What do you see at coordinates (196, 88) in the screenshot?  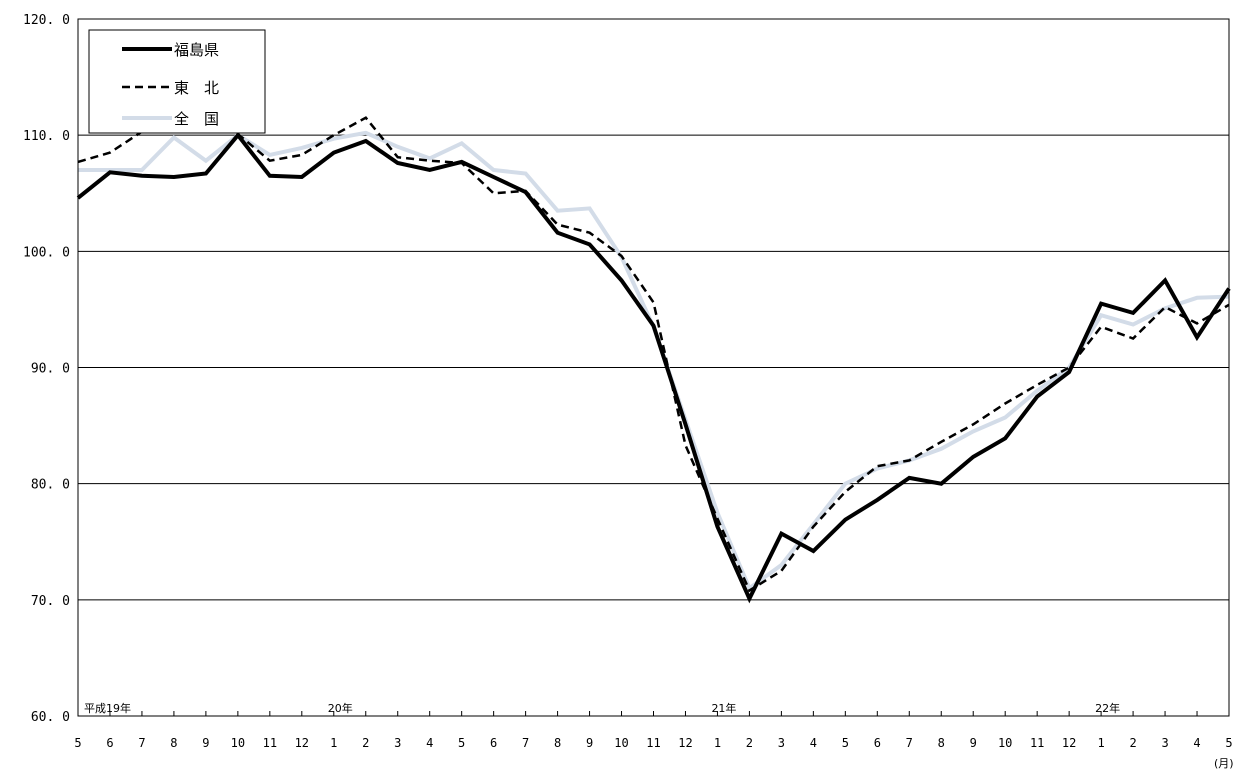 I see `legend-label-tohoku: 東 北` at bounding box center [196, 88].